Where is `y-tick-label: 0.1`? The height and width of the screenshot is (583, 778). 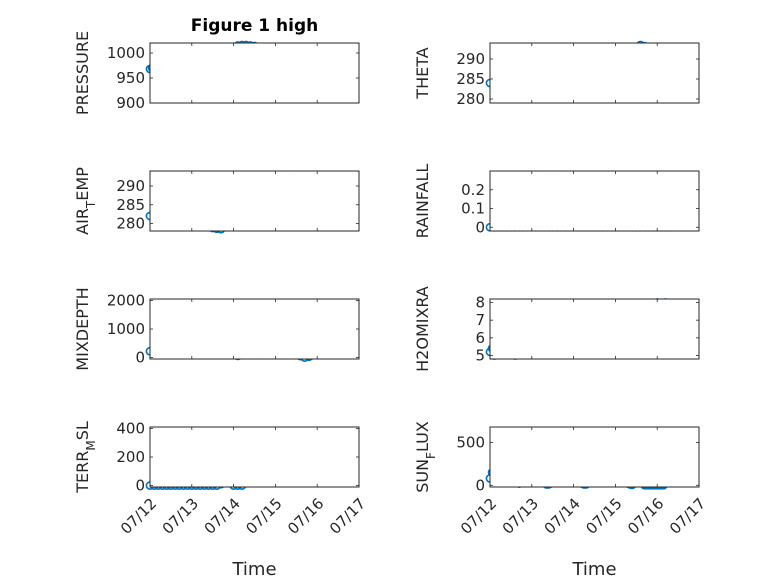 y-tick-label: 0.1 is located at coordinates (473, 209).